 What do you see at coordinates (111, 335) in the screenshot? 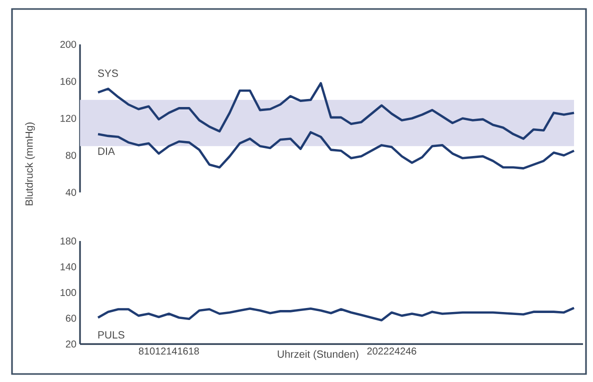
I see `series-label: PULS` at bounding box center [111, 335].